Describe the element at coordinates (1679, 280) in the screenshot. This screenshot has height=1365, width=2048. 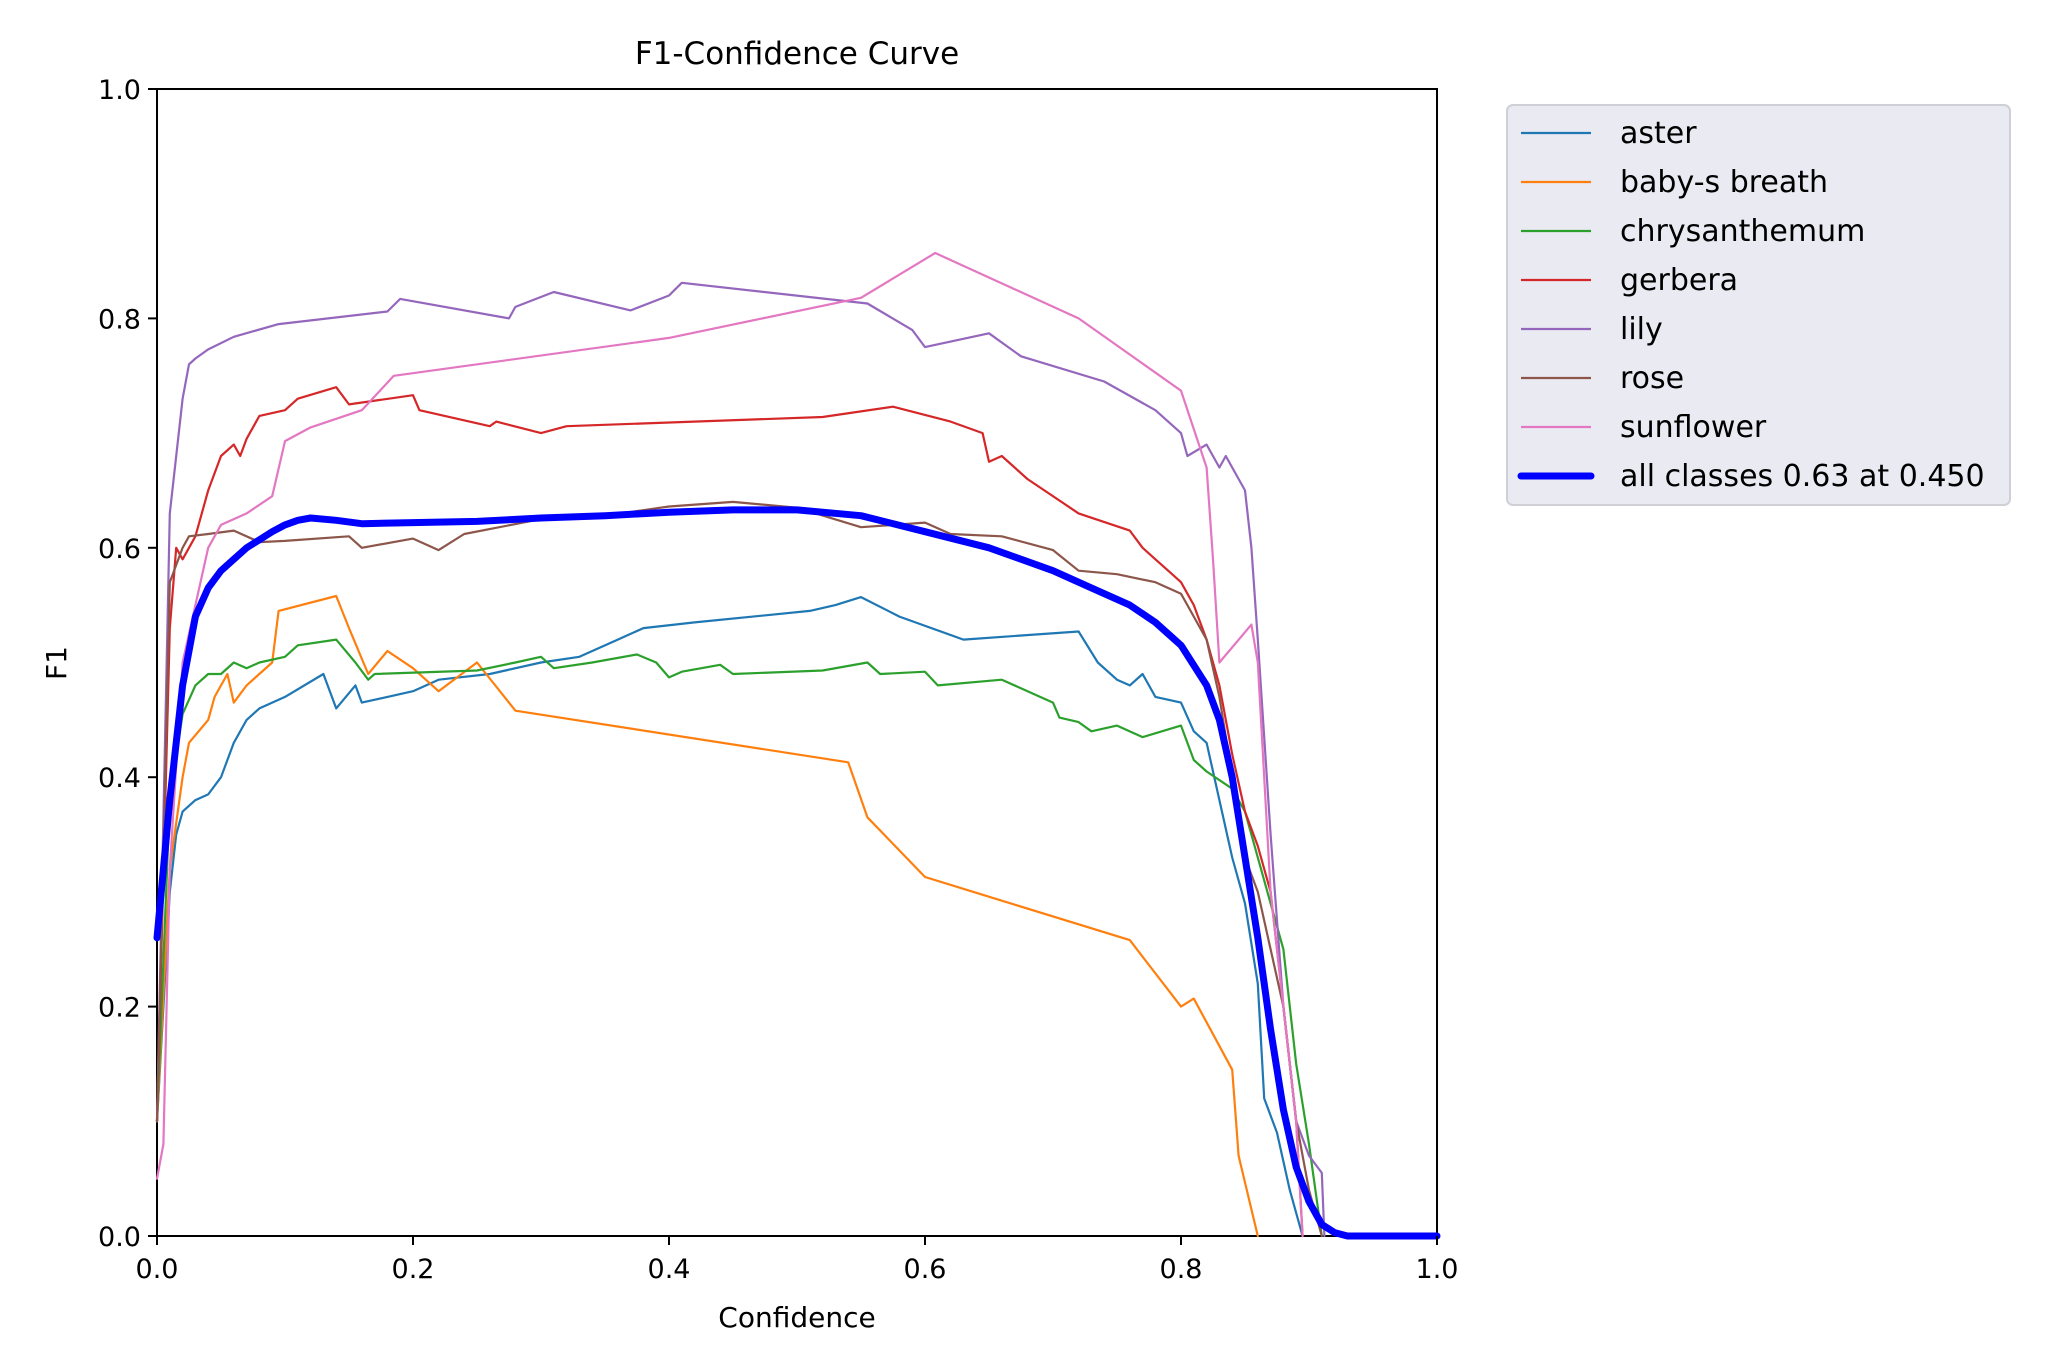
I see `legend-label: gerbera` at that location.